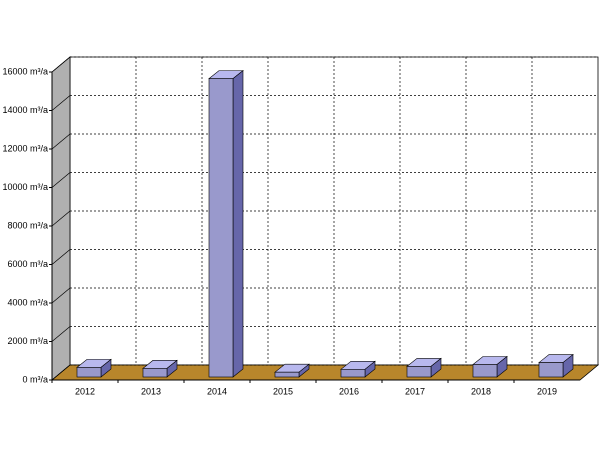  What do you see at coordinates (238, 224) in the screenshot?
I see `bar-side` at bounding box center [238, 224].